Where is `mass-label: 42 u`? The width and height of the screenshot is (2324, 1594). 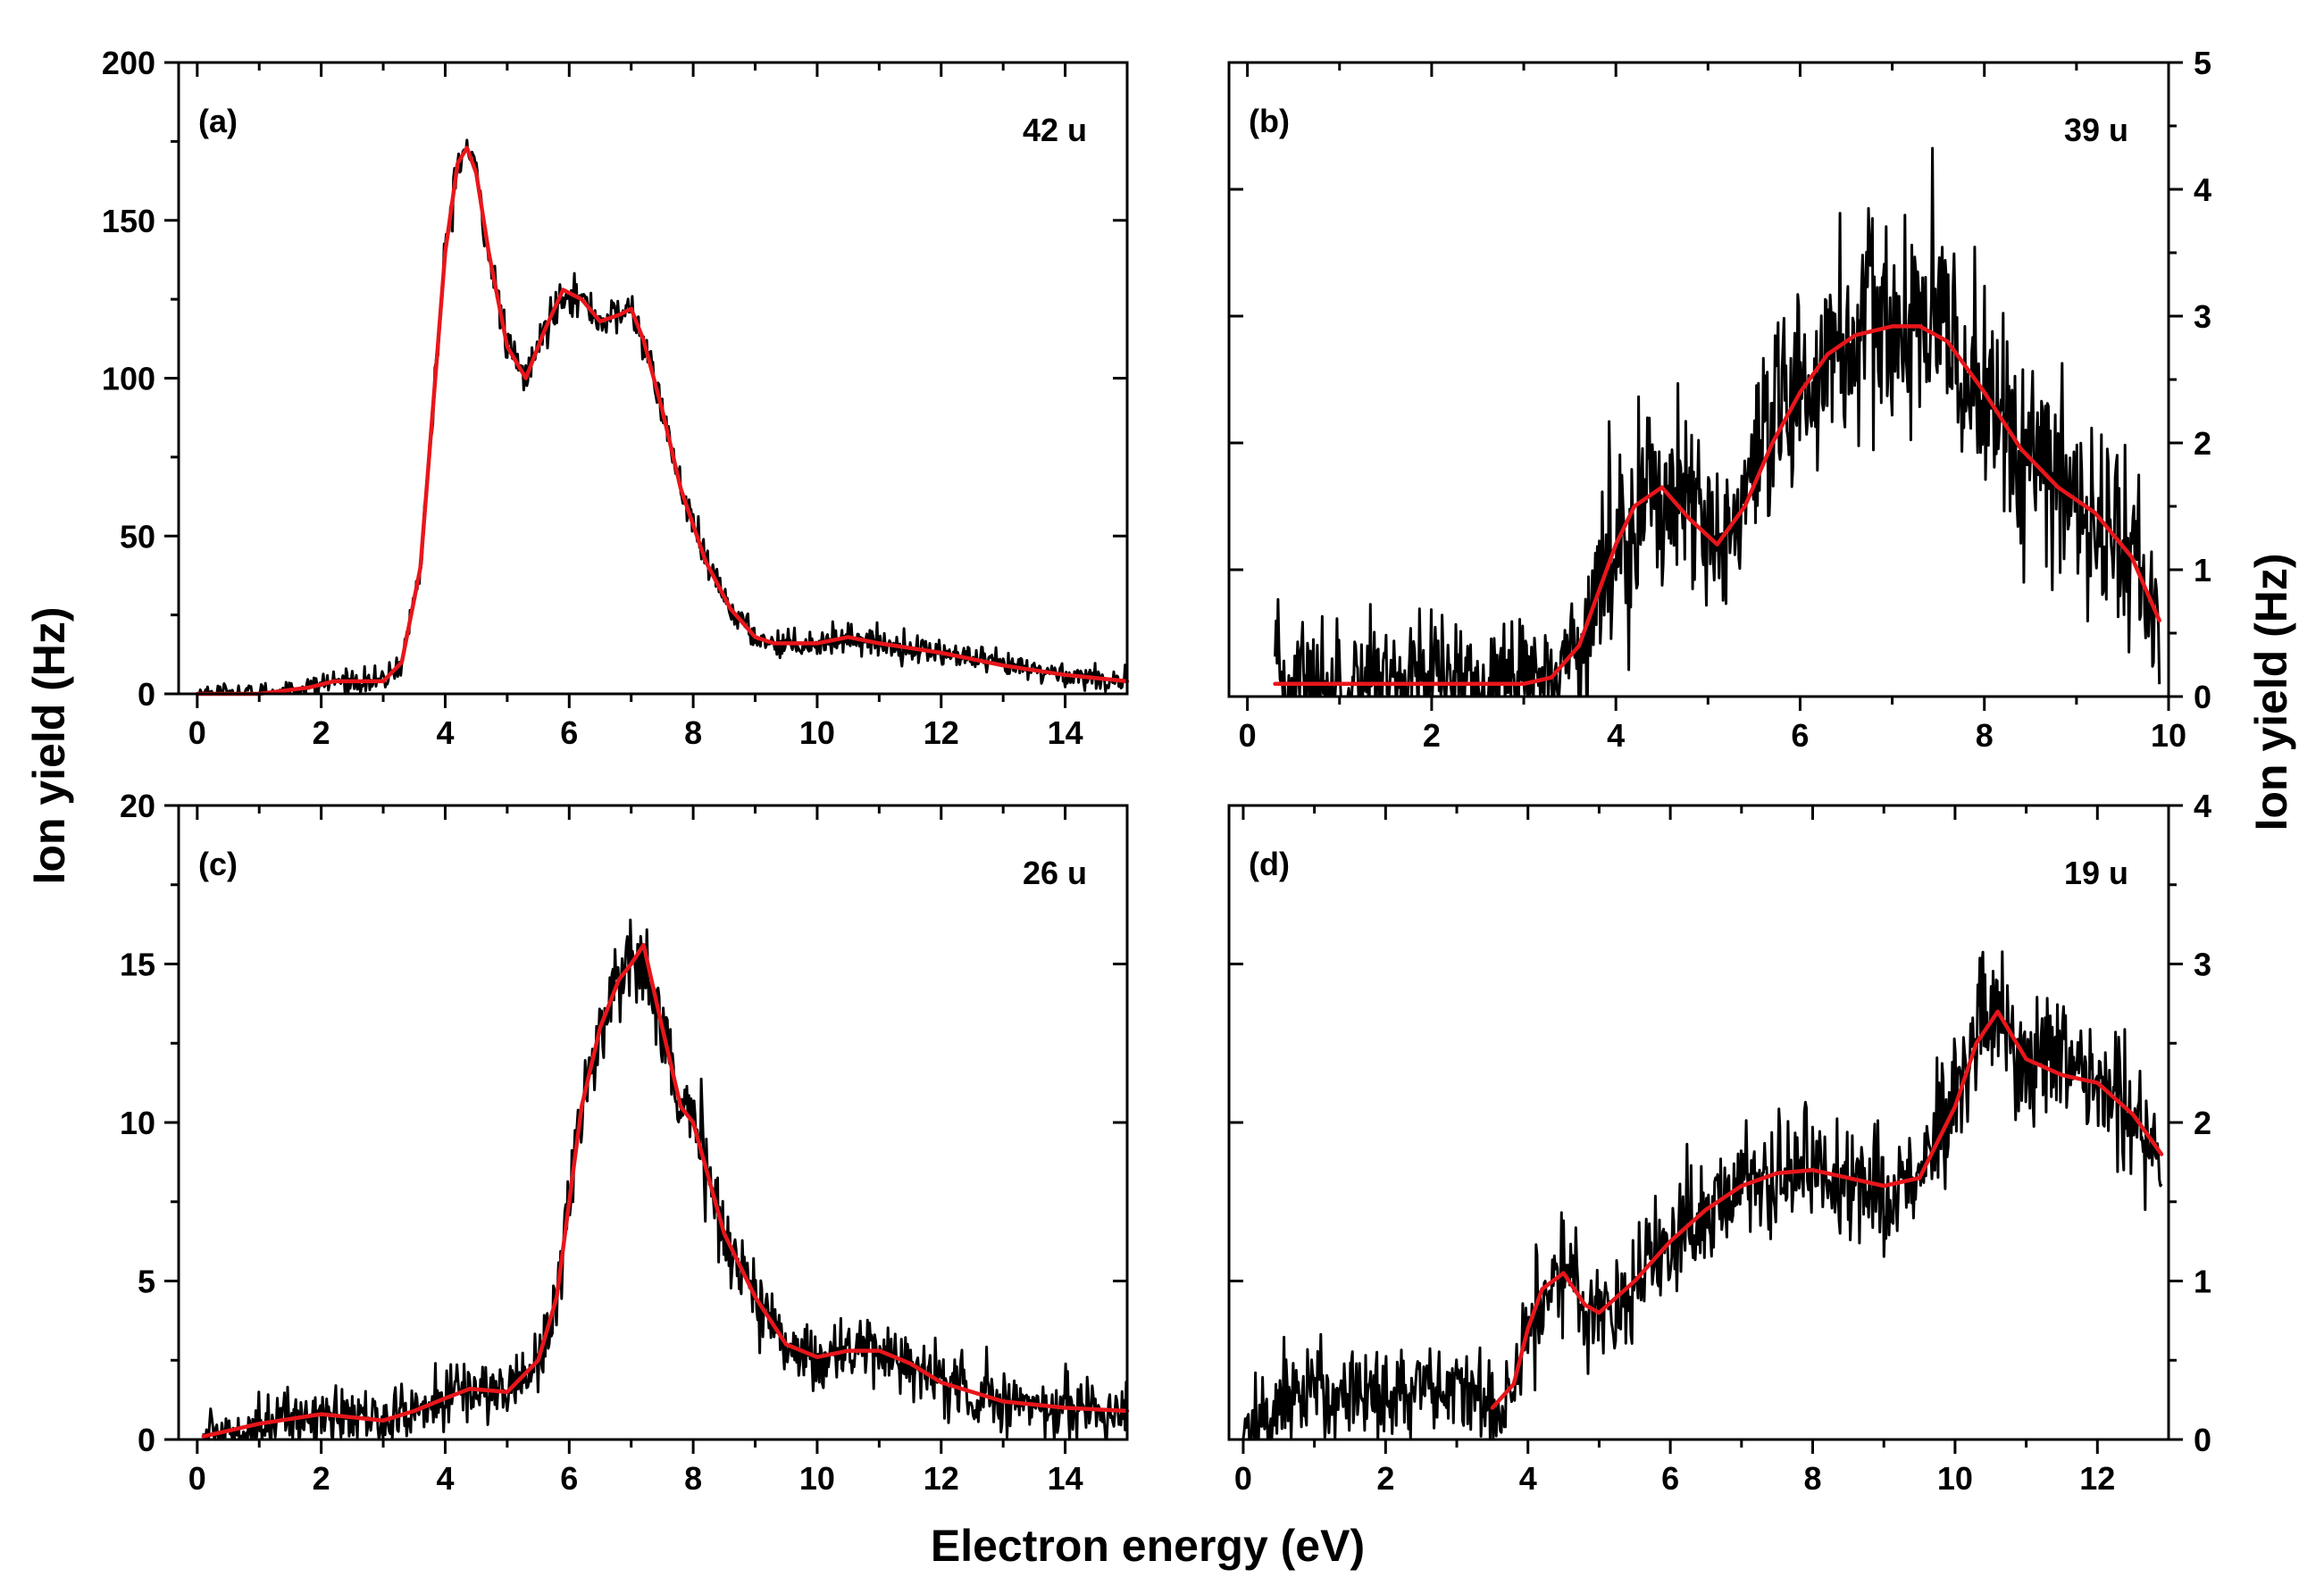 mass-label: 42 u is located at coordinates (1055, 130).